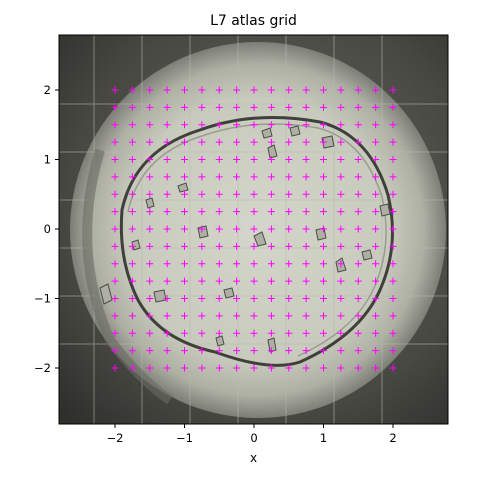 The height and width of the screenshot is (480, 480). I want to click on y-tick-label: −1, so click(42, 299).